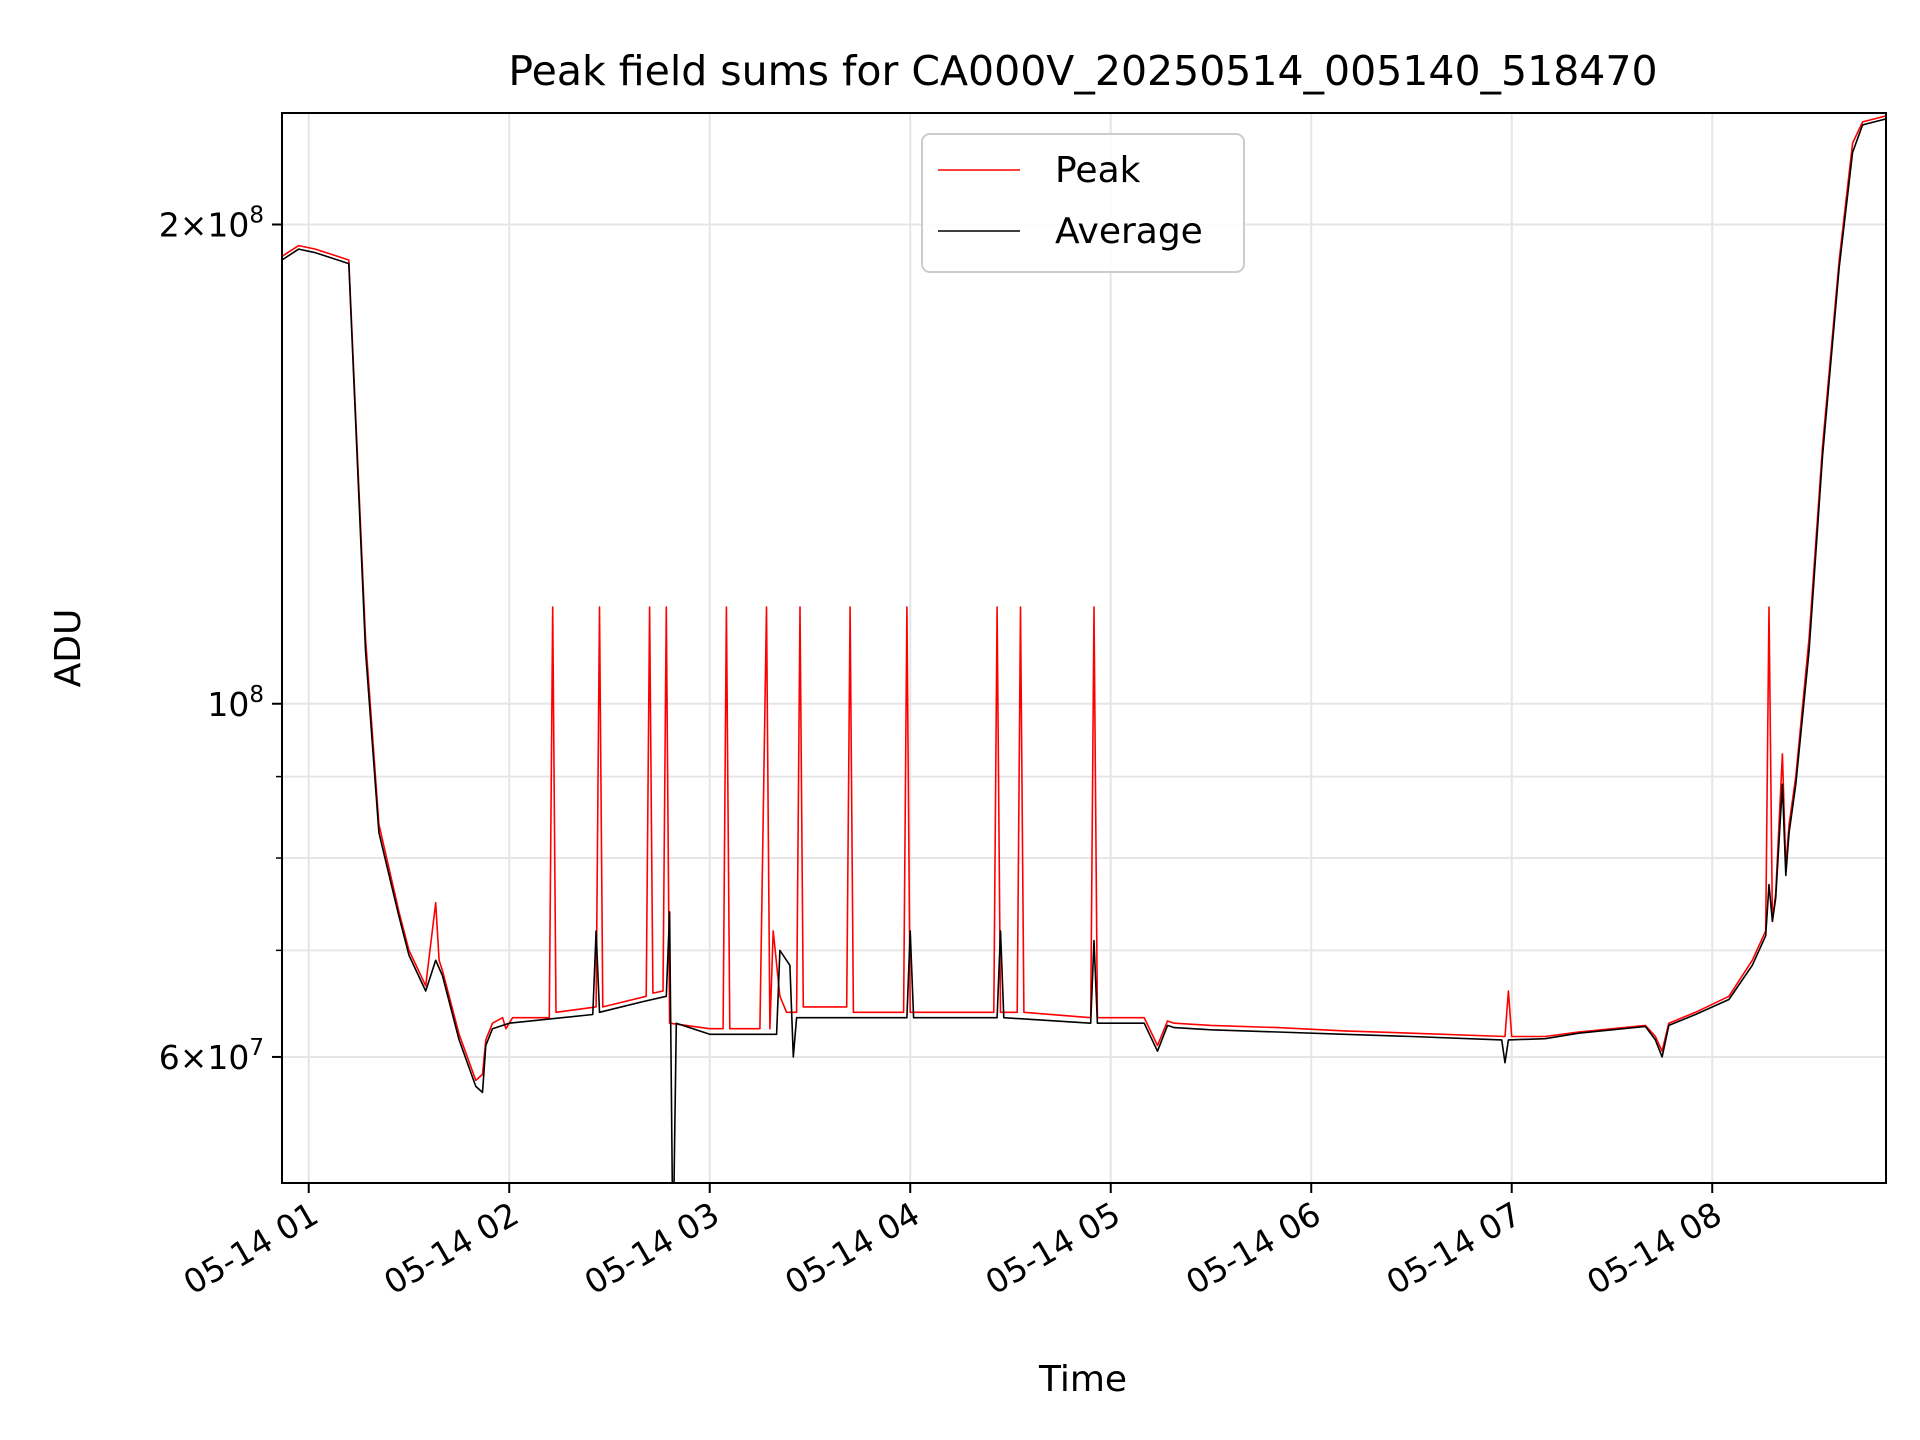  I want to click on y-axis-ticks: 2×108 108 6×107, so click(220, 640).